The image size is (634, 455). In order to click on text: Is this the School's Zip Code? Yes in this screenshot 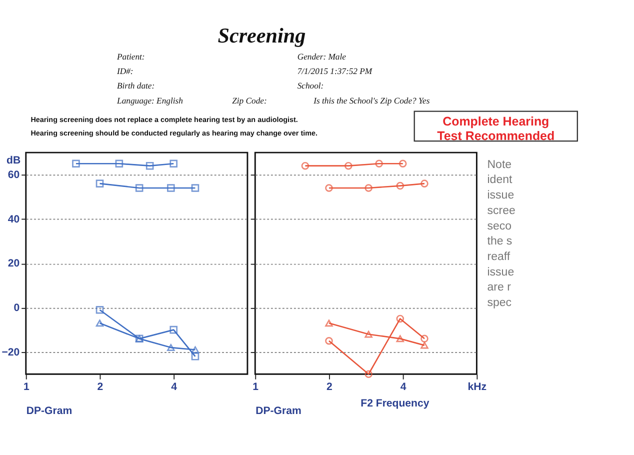, I will do `click(371, 101)`.